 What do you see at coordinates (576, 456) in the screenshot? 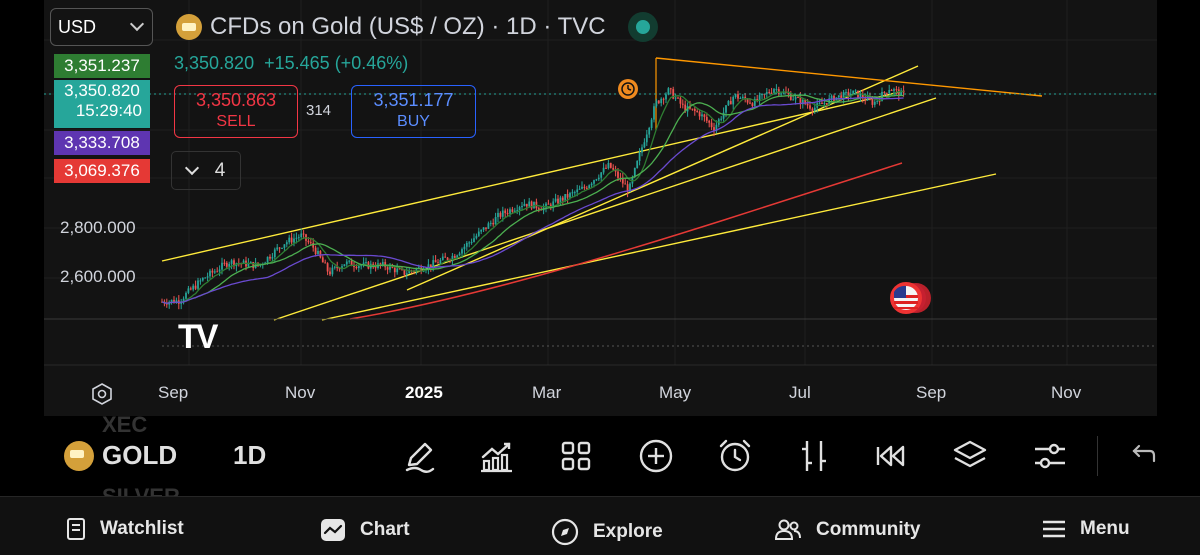
I see `grid-icon` at bounding box center [576, 456].